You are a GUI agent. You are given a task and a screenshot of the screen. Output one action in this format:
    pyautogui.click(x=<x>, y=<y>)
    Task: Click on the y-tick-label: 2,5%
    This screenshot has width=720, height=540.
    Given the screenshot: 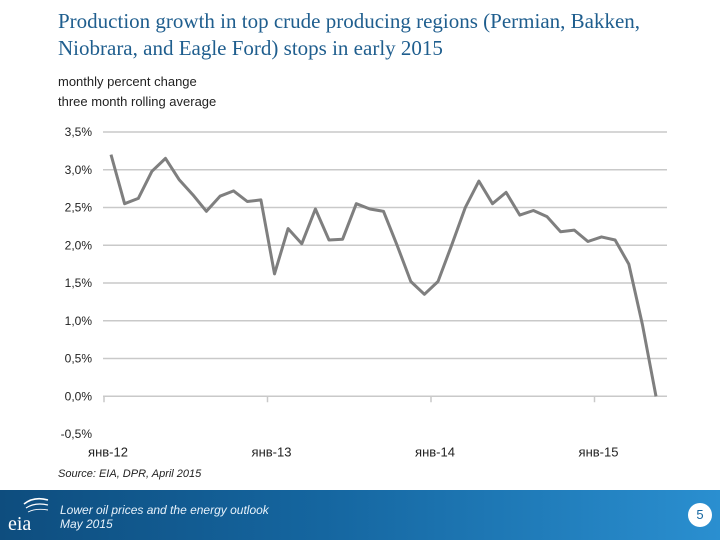 What is the action you would take?
    pyautogui.click(x=79, y=208)
    